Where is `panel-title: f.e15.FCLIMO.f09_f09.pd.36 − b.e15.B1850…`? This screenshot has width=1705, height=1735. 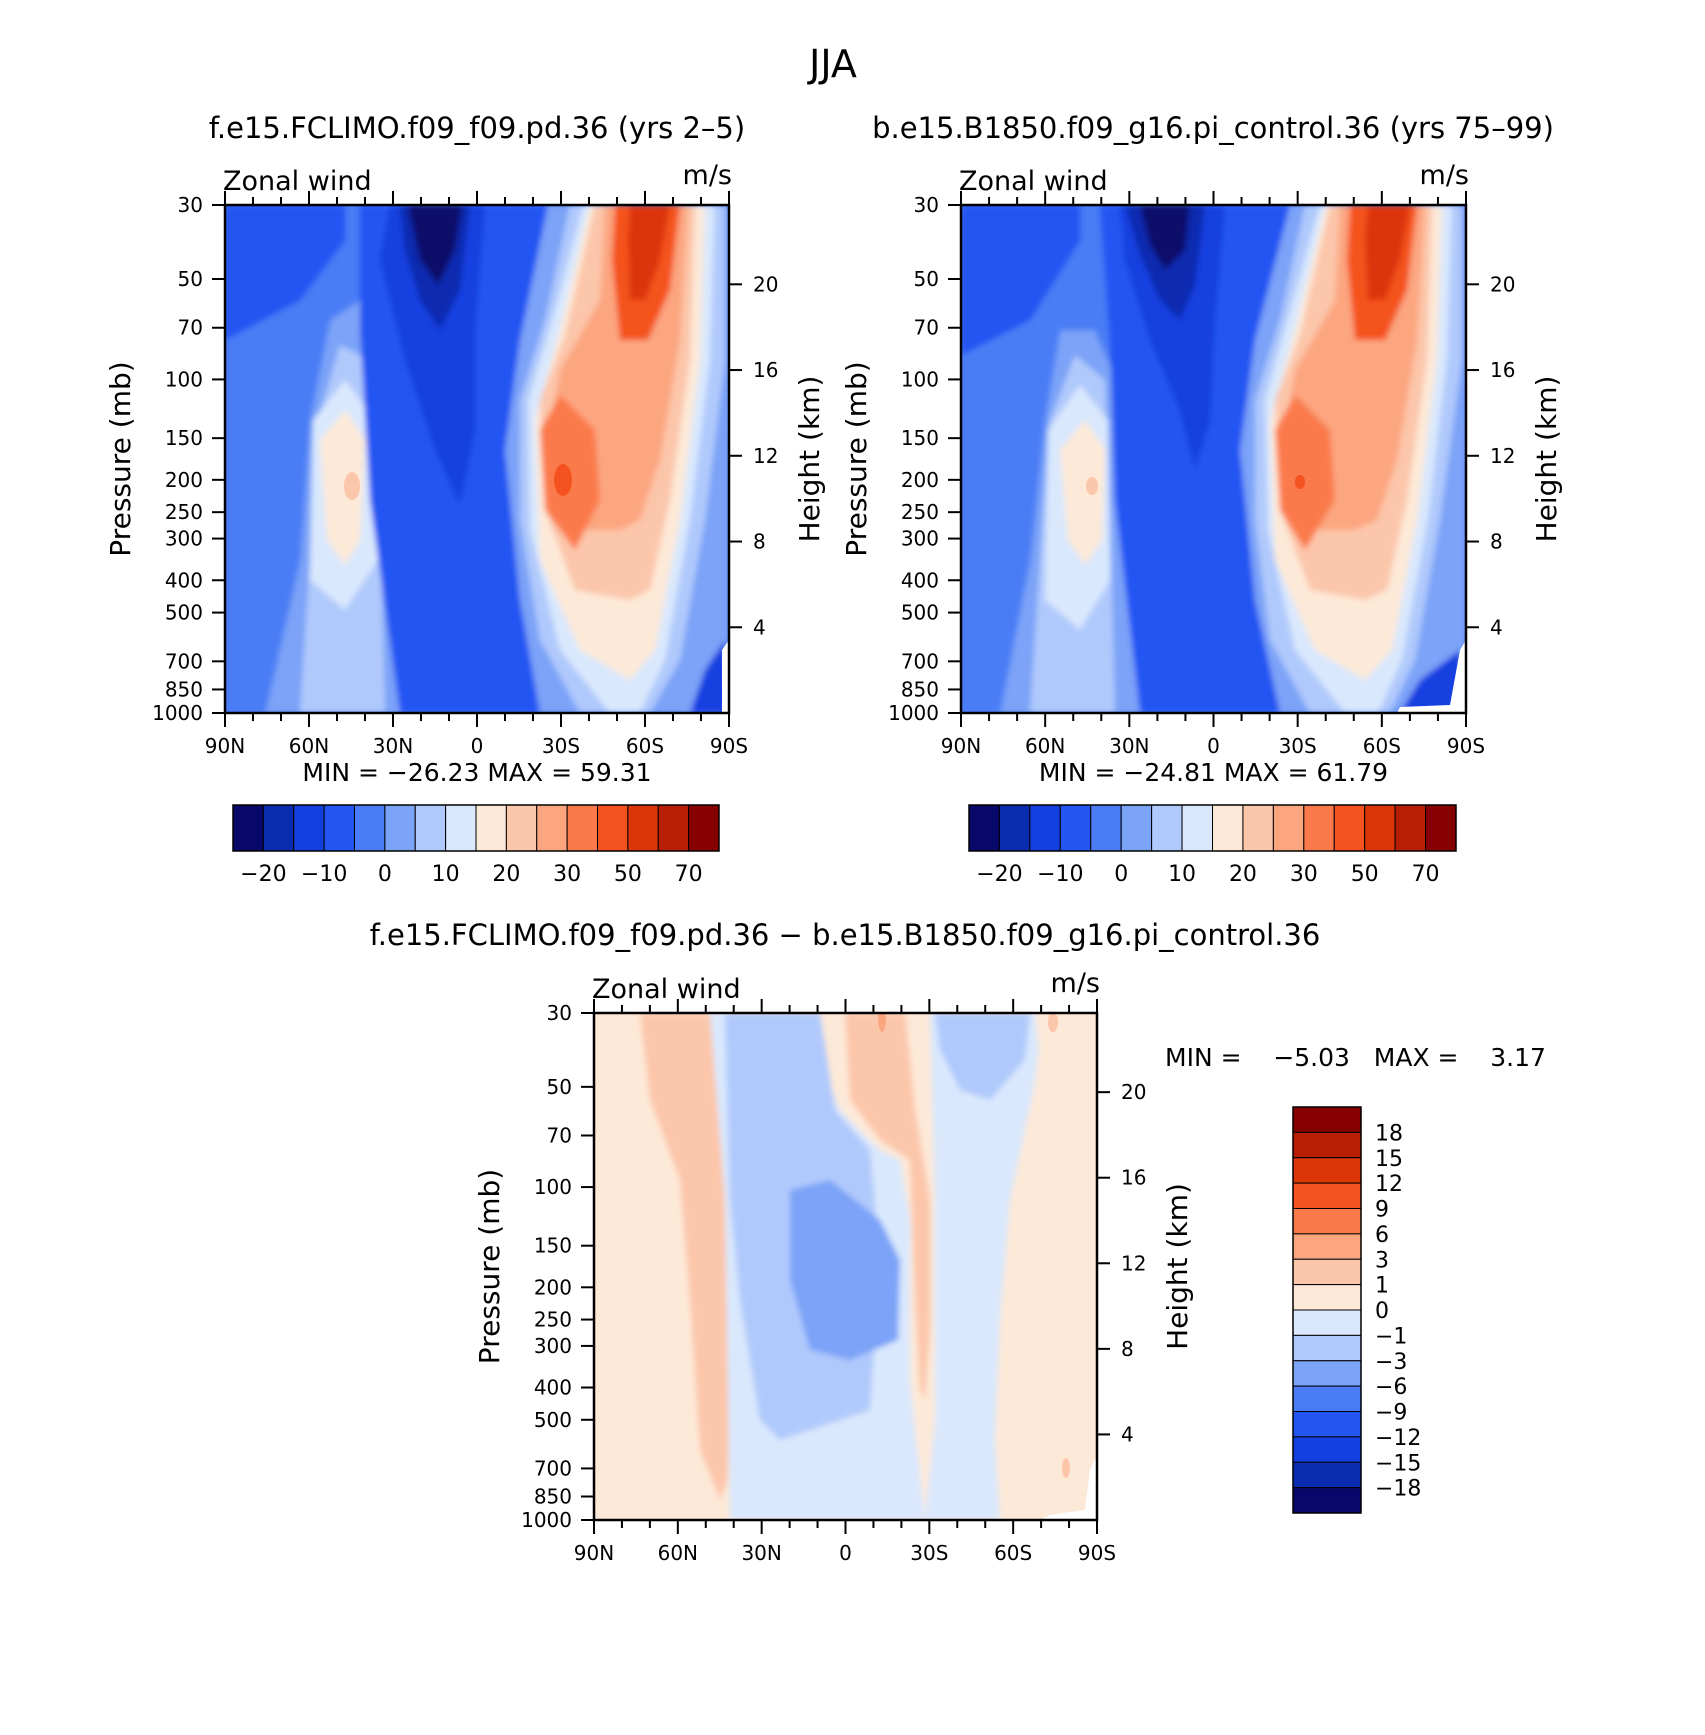
panel-title: f.e15.FCLIMO.f09_f09.pd.36 − b.e15.B1850… is located at coordinates (845, 935).